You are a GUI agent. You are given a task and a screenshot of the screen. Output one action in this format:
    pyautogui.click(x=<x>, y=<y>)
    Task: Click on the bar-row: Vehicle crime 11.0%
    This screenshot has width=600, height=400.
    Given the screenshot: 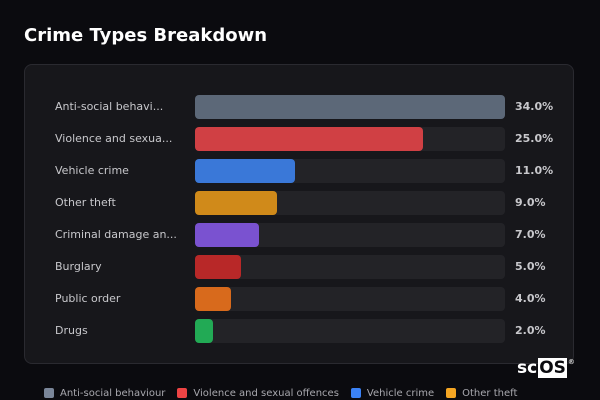 What is the action you would take?
    pyautogui.click(x=299, y=171)
    